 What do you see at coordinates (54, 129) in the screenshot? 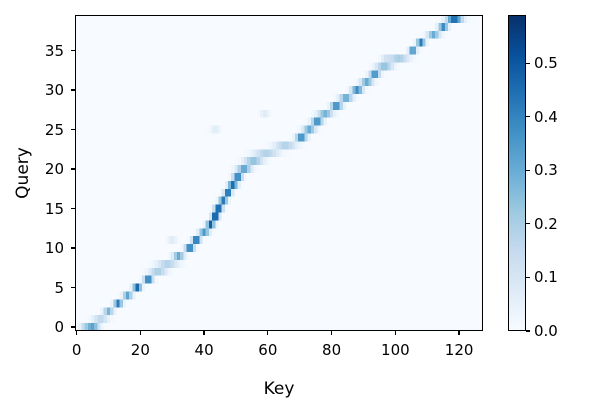
I see `y-axis-tick-label: 25` at bounding box center [54, 129].